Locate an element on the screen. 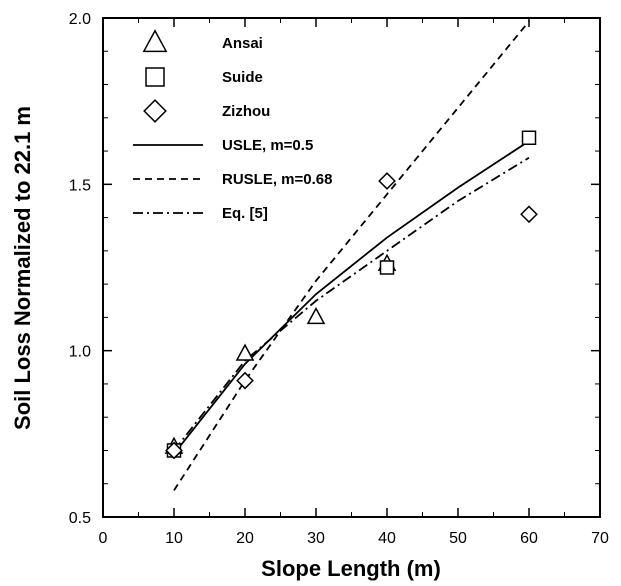  x-tick-label: 50 is located at coordinates (458, 538).